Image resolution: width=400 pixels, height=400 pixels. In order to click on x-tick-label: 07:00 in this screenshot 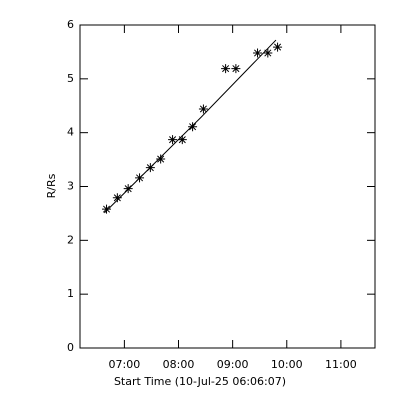, I will do `click(125, 364)`.